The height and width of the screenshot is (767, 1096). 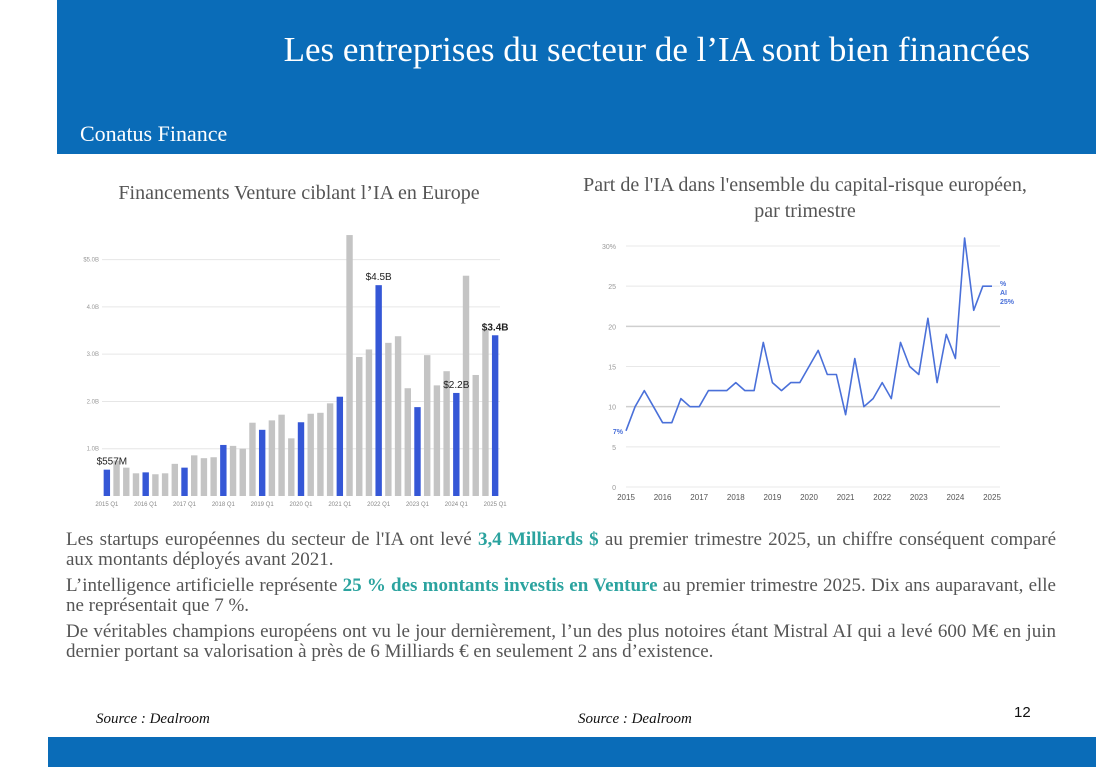 What do you see at coordinates (456, 385) in the screenshot?
I see `bar-data-label: $2.2B` at bounding box center [456, 385].